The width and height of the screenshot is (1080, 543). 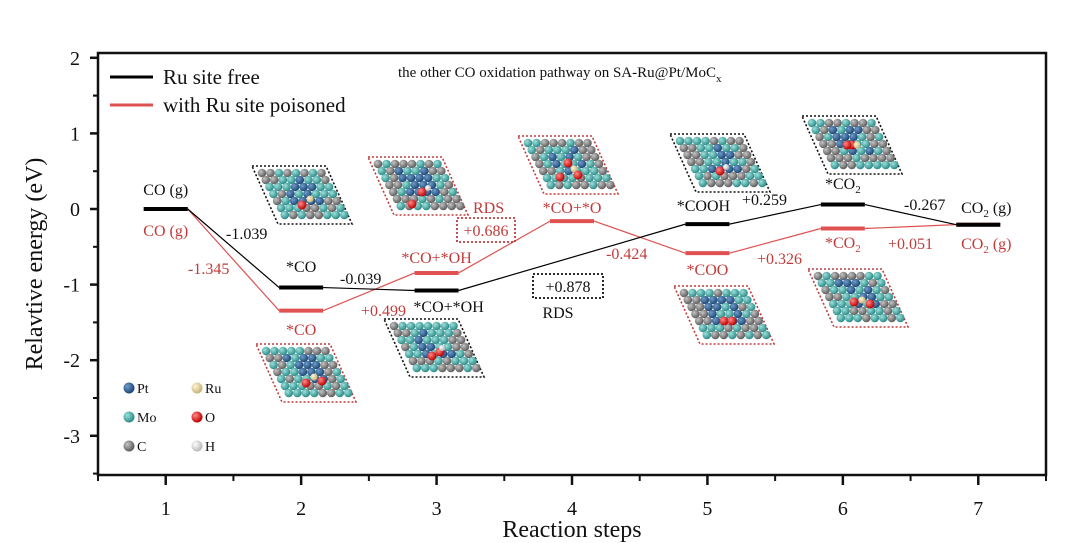 What do you see at coordinates (228, 91) in the screenshot?
I see `legend: Ru site free with Ru site poisoned` at bounding box center [228, 91].